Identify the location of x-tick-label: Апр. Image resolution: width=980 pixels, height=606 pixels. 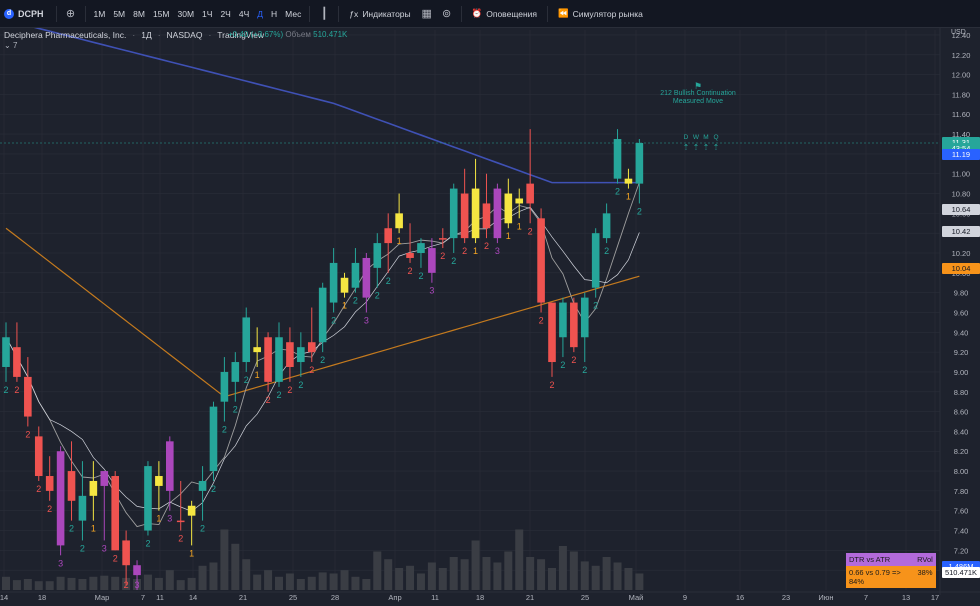
(394, 597).